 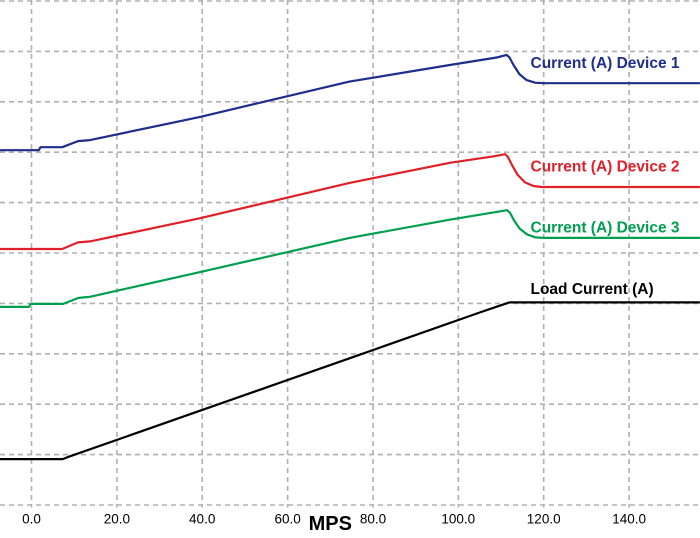 I want to click on x-tick-label-60-0: 60.0, so click(x=287, y=519).